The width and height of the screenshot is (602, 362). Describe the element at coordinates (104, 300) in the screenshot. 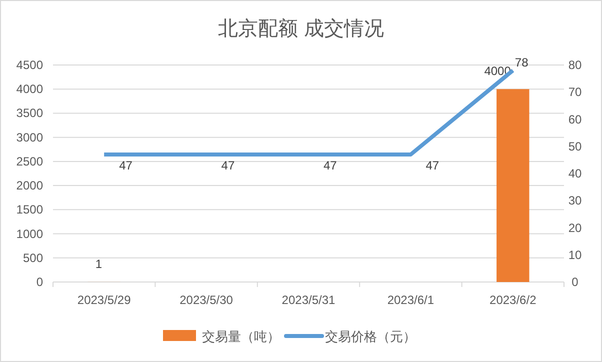

I see `x-tick-label: 2023/5/29` at that location.